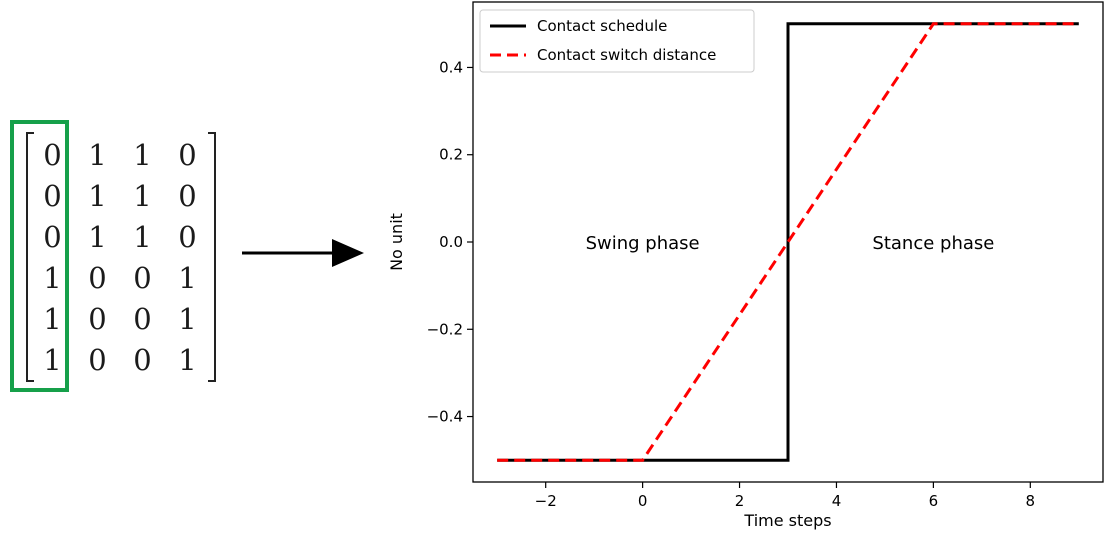  Describe the element at coordinates (212, 257) in the screenshot. I see `matrix-right-bracket` at that location.